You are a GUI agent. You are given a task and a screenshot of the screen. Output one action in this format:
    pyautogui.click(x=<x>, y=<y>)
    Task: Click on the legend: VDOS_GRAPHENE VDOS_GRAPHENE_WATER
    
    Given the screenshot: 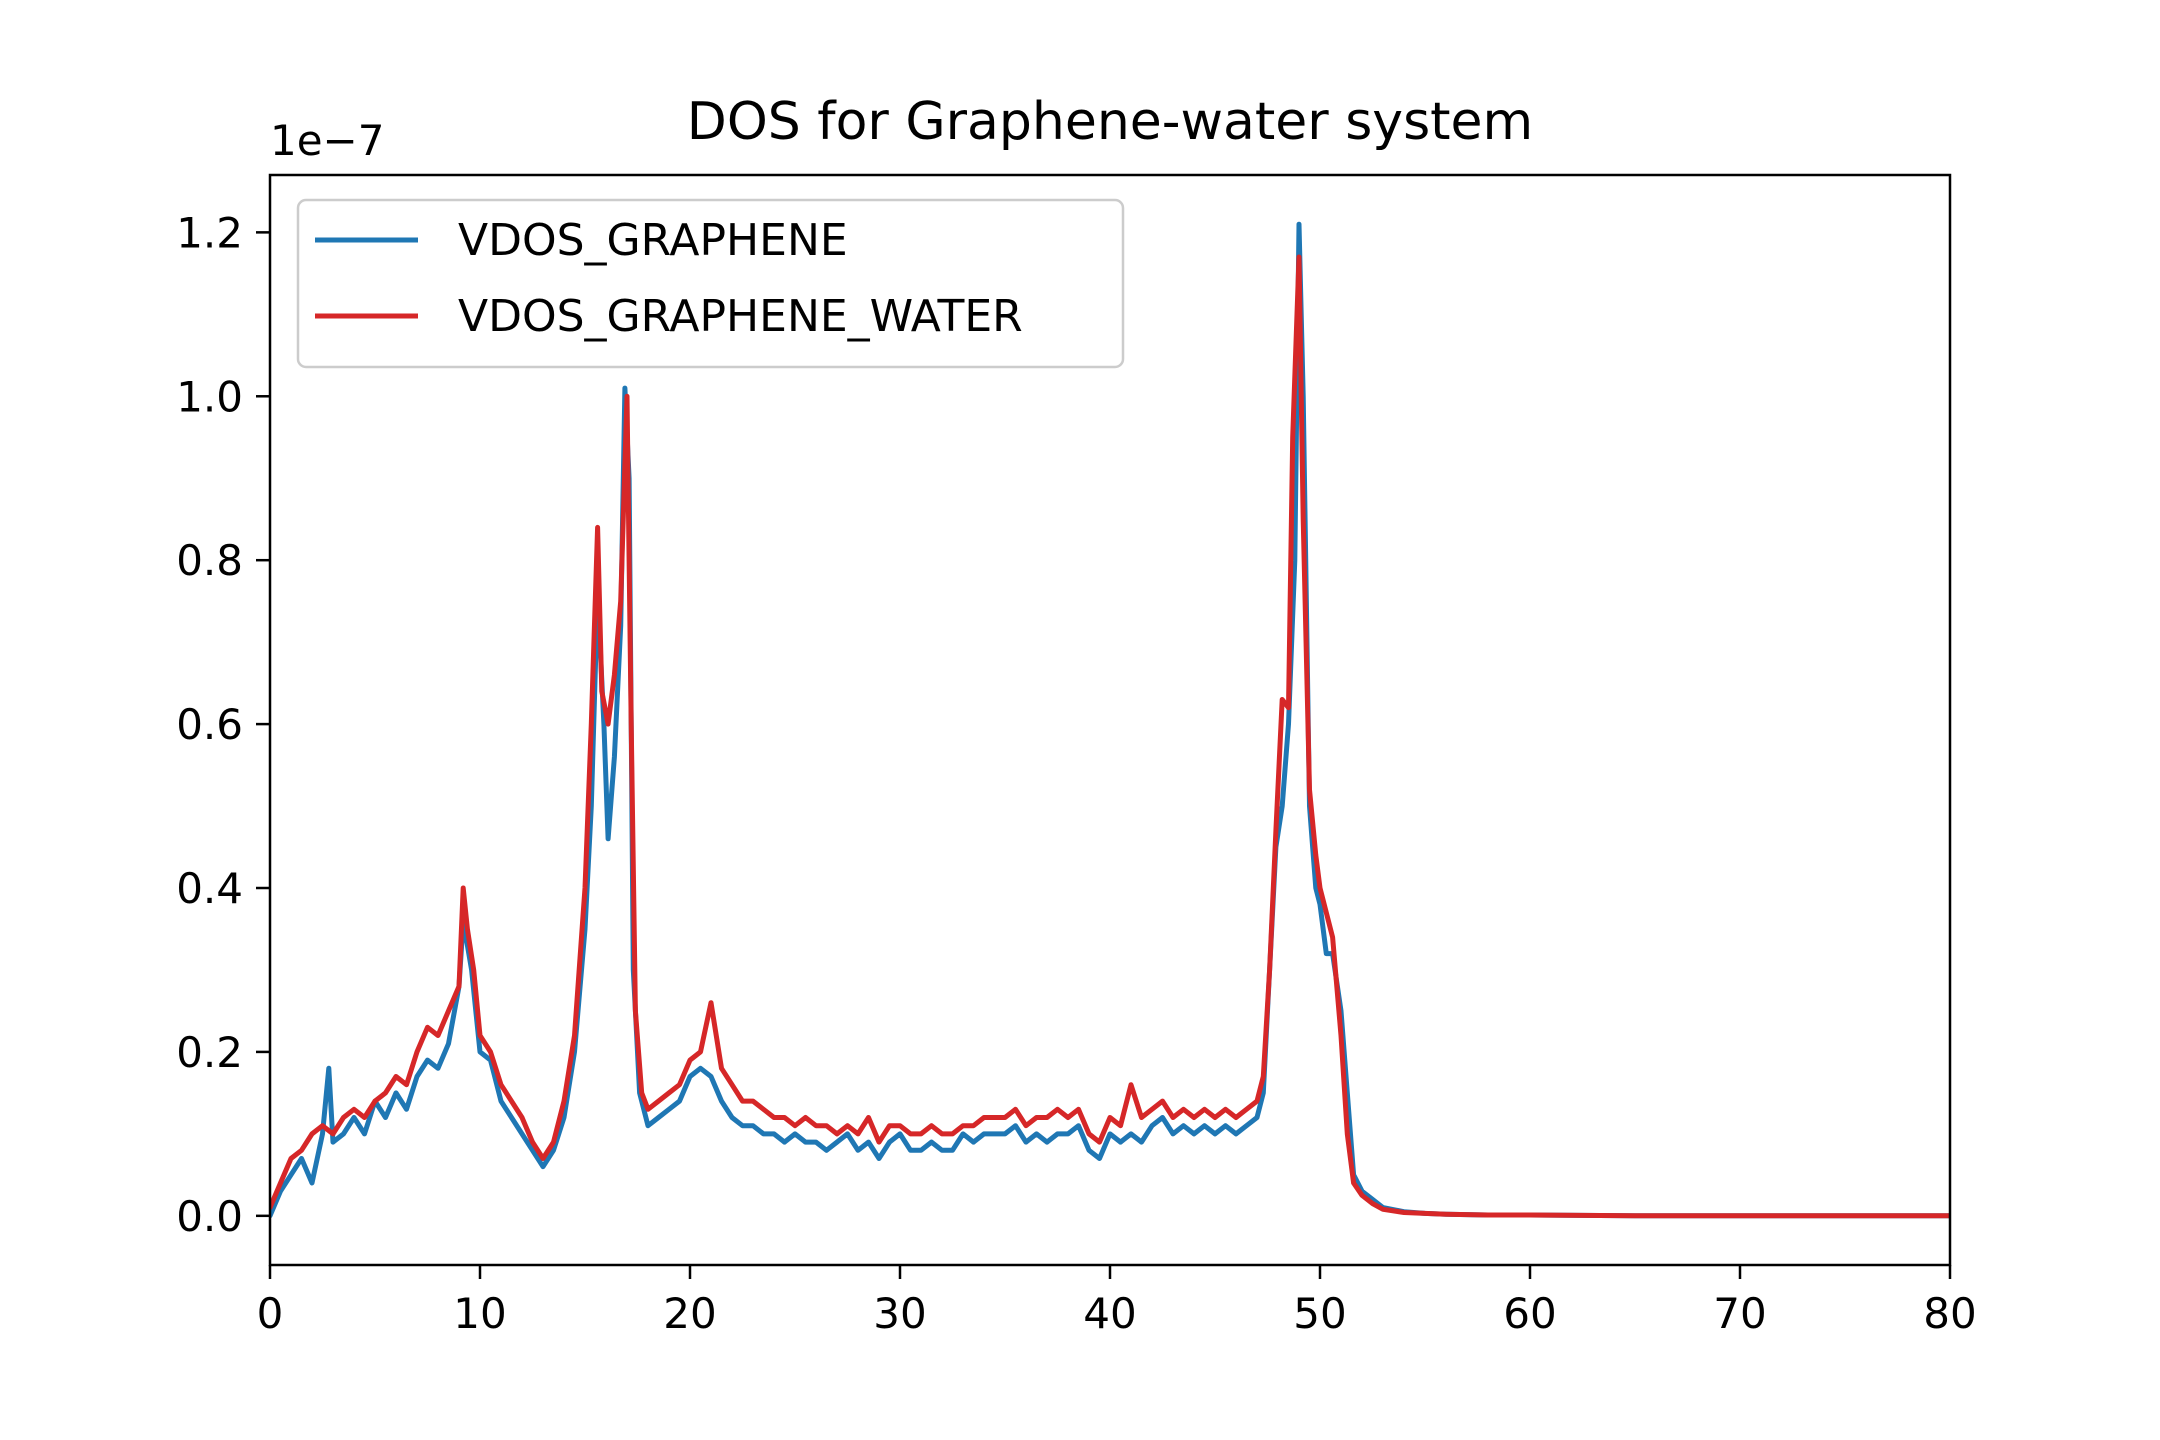 What is the action you would take?
    pyautogui.click(x=710, y=283)
    